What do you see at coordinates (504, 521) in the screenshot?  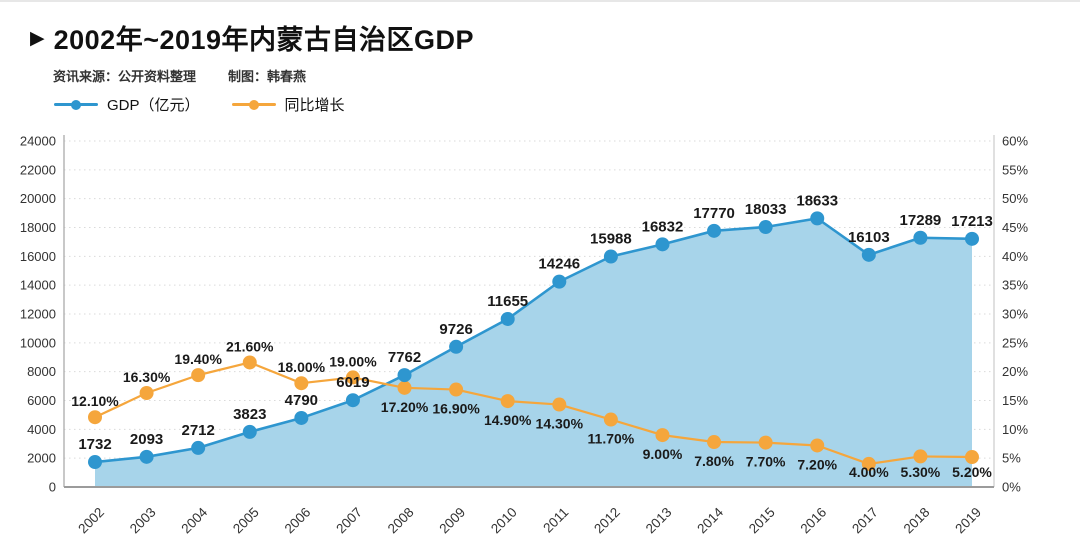 I see `x-axis-label: 2010` at bounding box center [504, 521].